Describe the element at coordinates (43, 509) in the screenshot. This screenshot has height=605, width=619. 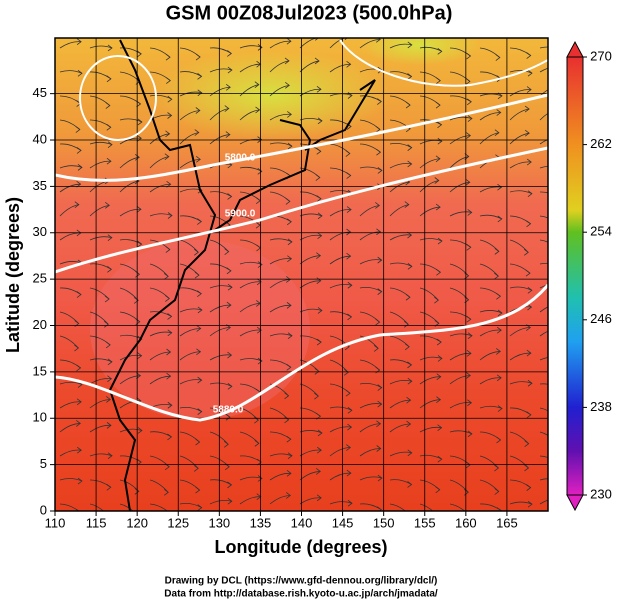
I see `y-tick-label: 0` at that location.